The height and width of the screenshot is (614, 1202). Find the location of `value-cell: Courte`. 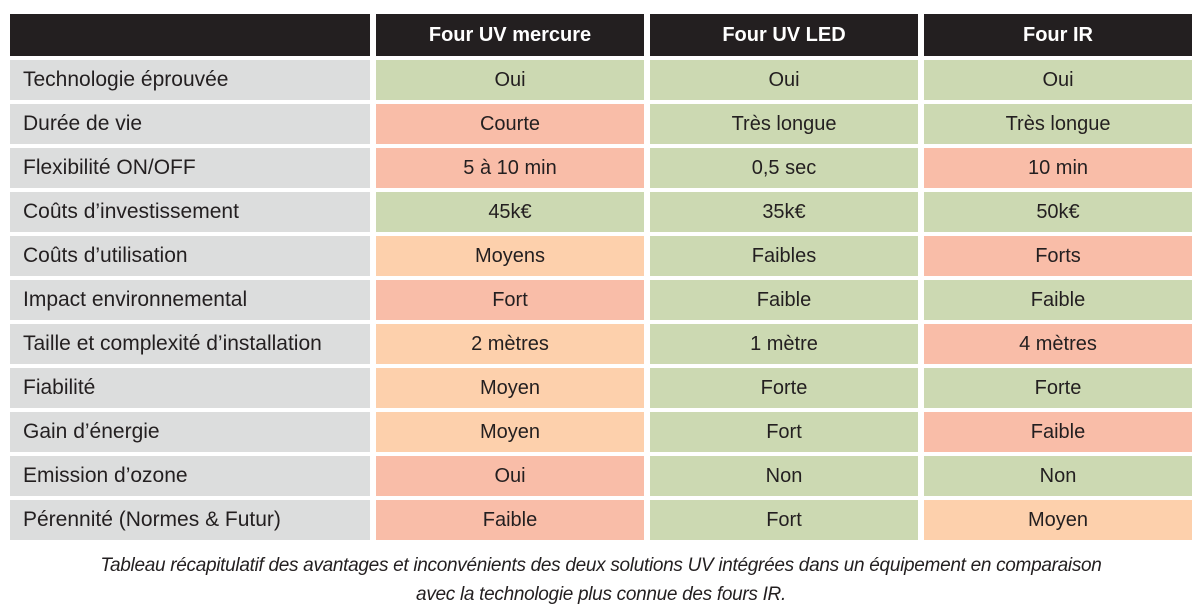

value-cell: Courte is located at coordinates (510, 124).